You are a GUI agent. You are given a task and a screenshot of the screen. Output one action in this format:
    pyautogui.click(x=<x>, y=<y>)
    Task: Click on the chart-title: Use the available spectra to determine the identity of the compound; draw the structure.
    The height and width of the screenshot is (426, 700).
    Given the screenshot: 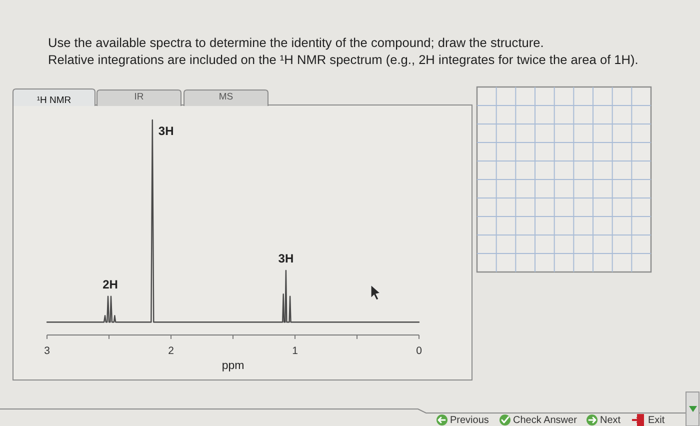 What is the action you would take?
    pyautogui.click(x=296, y=42)
    